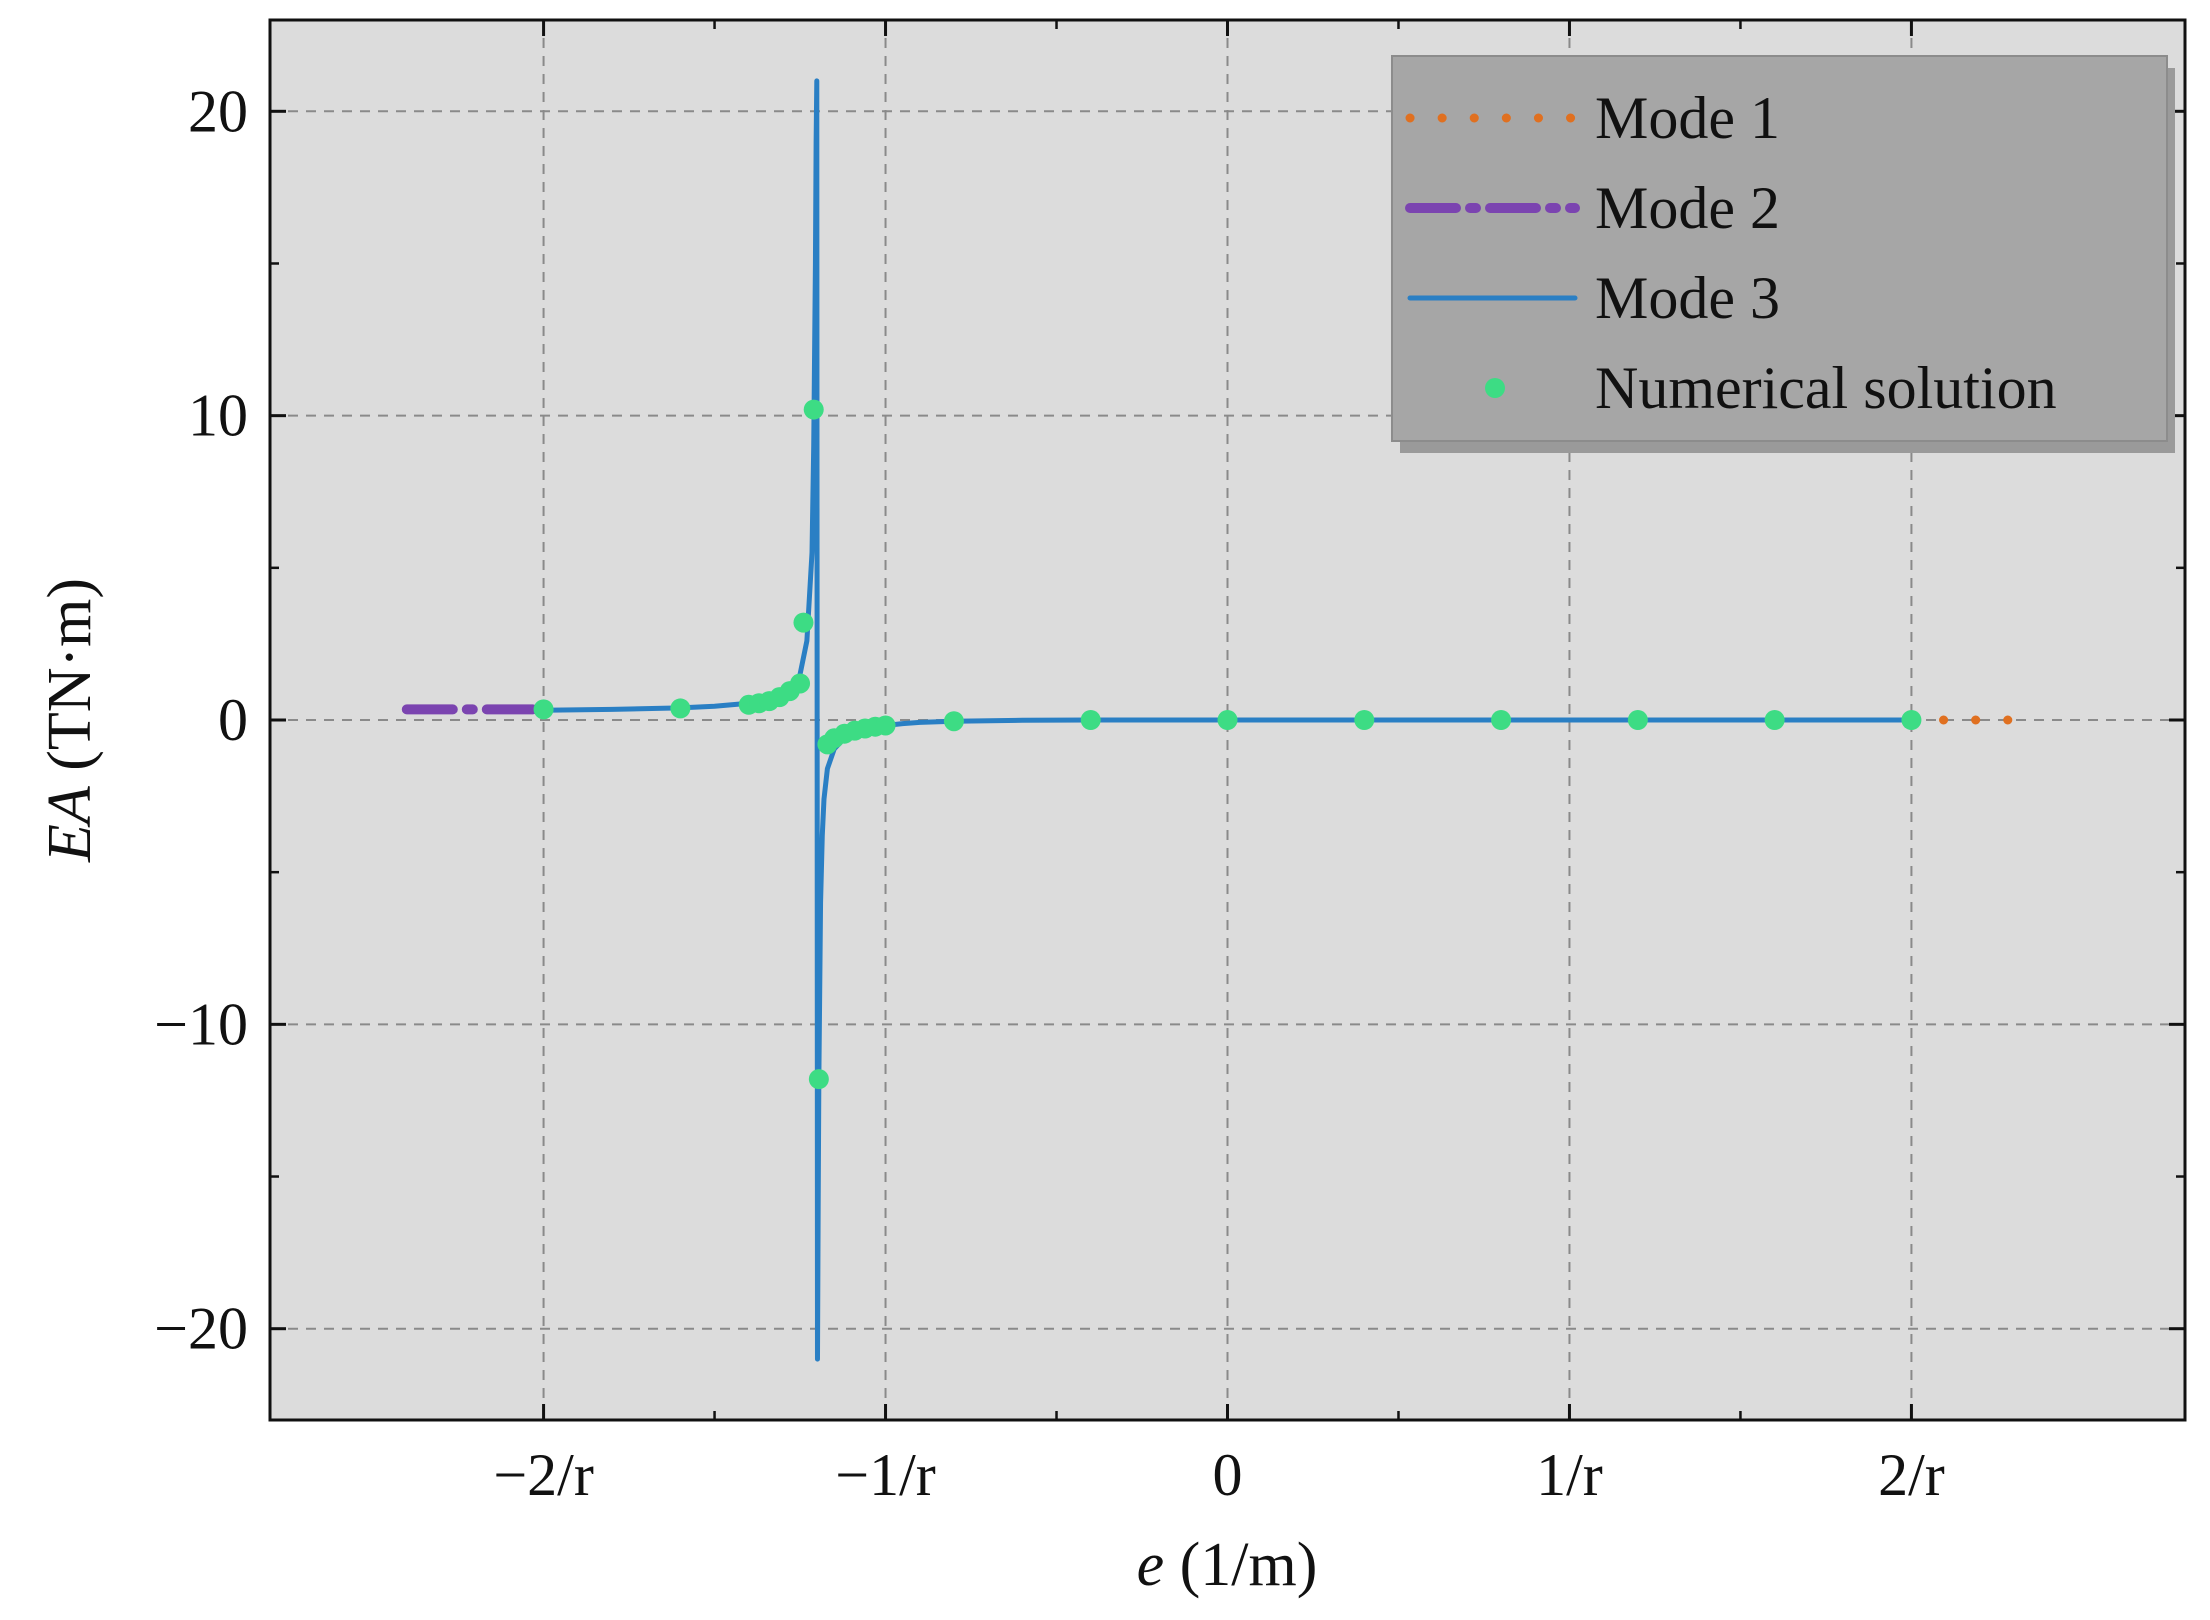 This screenshot has height=1620, width=2210. I want to click on legend-item-mode-2: Mode 2, so click(1592, 208).